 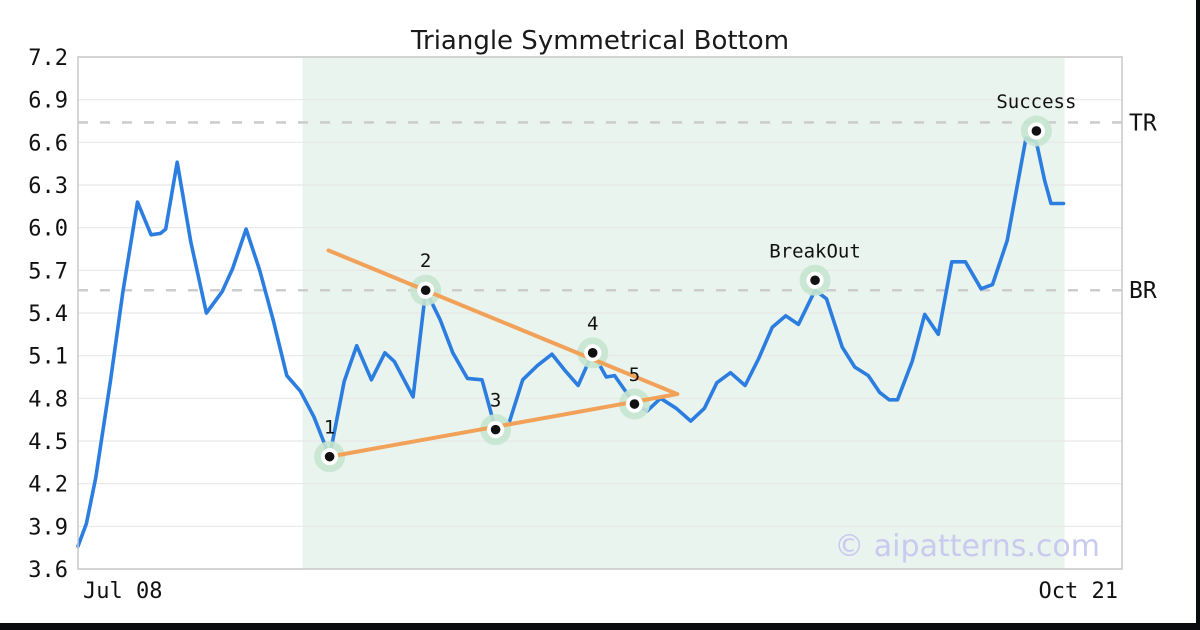 What do you see at coordinates (634, 375) in the screenshot?
I see `marker-label-5: 5` at bounding box center [634, 375].